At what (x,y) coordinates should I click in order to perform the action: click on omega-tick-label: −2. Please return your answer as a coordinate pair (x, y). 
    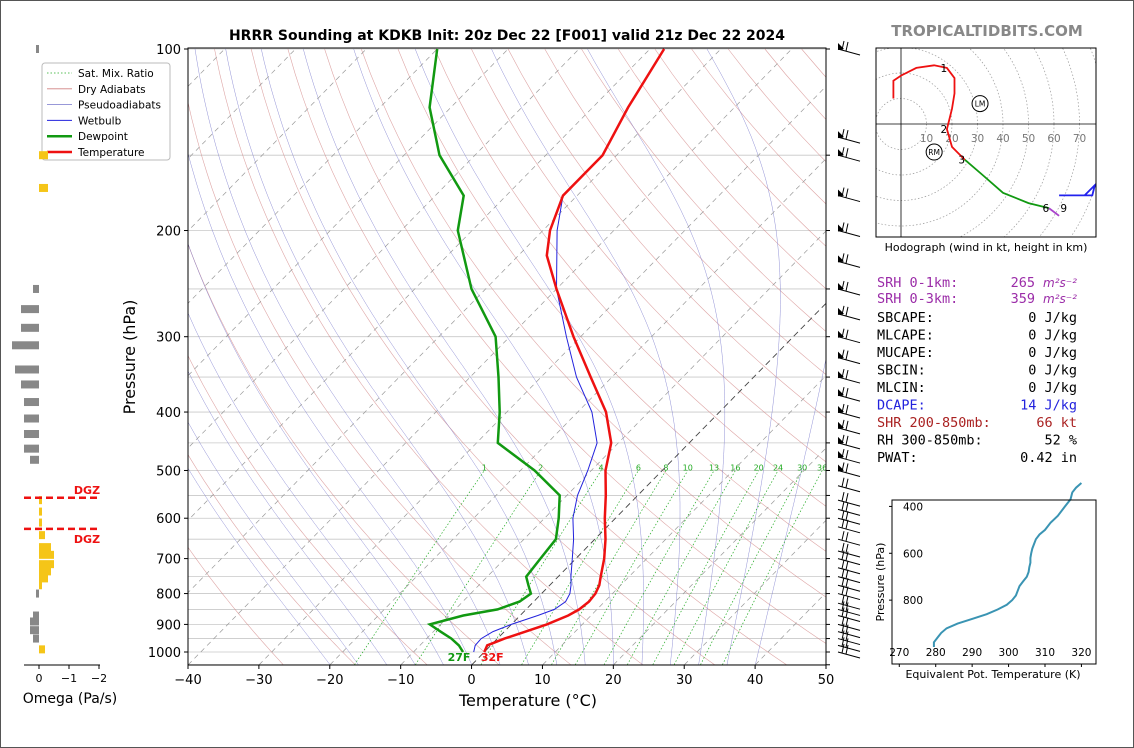
    Looking at the image, I should click on (99, 678).